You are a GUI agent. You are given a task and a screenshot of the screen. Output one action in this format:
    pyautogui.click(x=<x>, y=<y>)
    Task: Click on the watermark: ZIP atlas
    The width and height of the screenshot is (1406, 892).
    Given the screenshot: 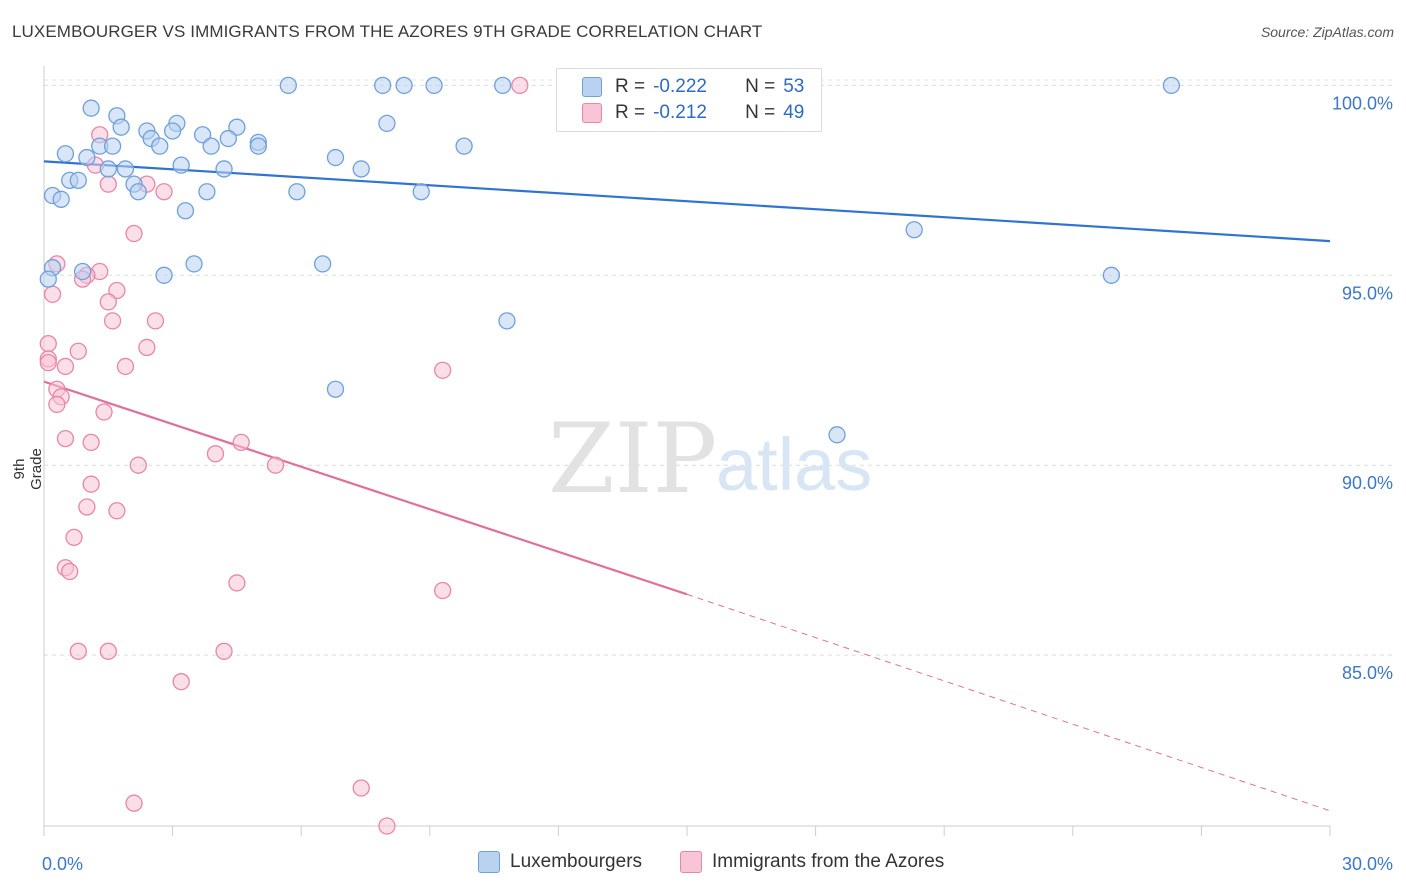 What is the action you would take?
    pyautogui.click(x=710, y=459)
    